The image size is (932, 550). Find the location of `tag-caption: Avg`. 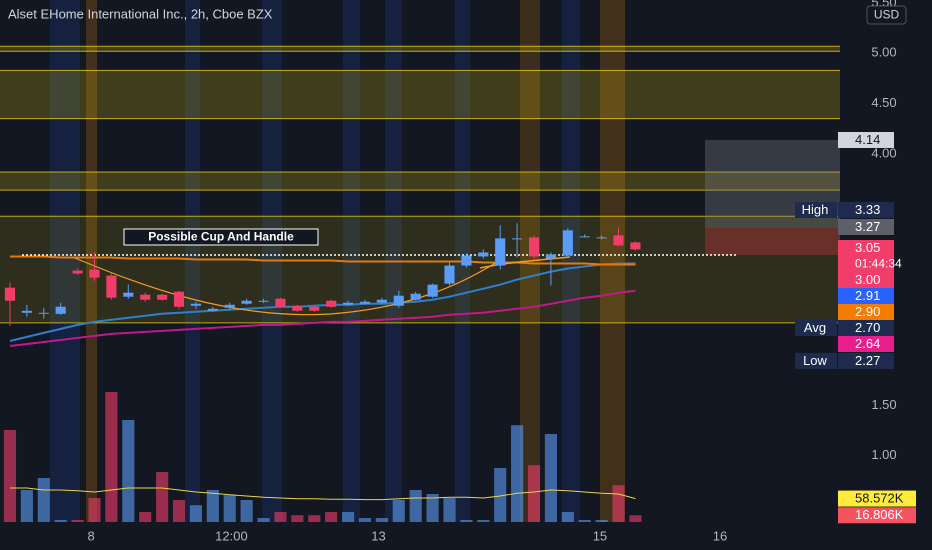

tag-caption: Avg is located at coordinates (815, 327).